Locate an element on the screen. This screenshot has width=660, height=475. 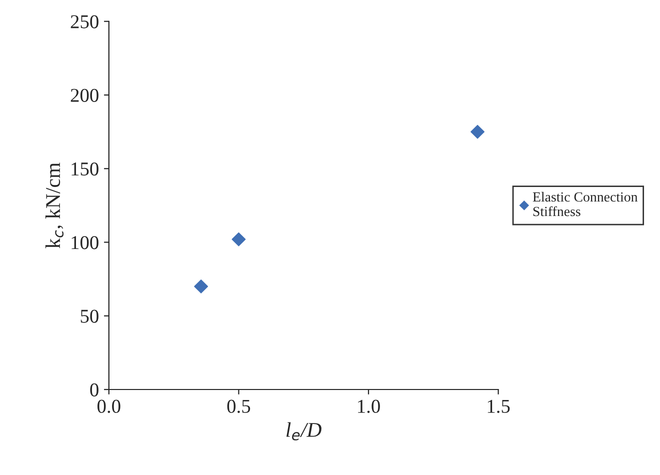
y-tick-label: 200 is located at coordinates (84, 95).